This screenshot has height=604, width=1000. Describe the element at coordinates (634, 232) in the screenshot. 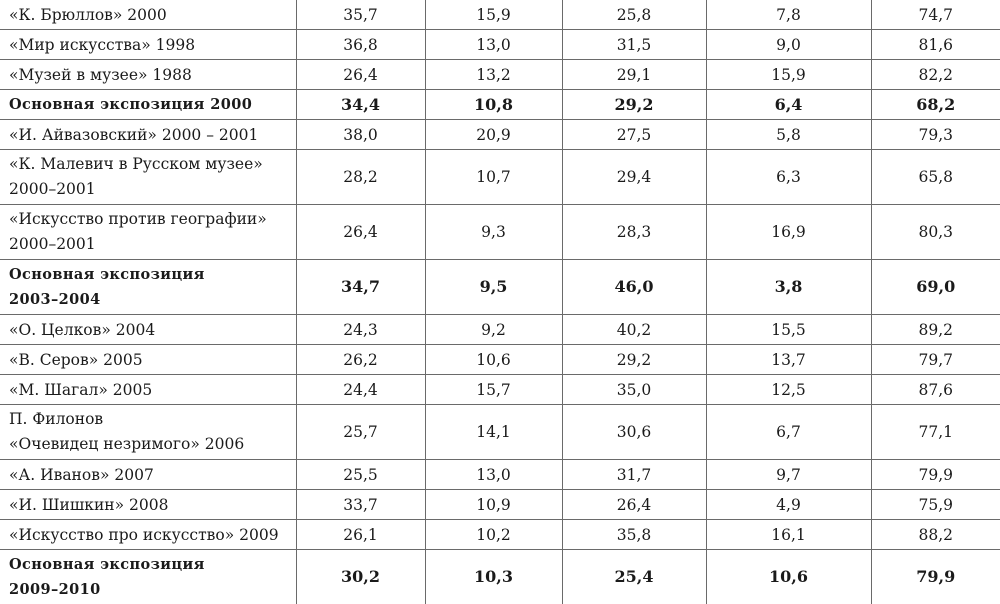

I see `value-cell-col-3: 28,3` at that location.